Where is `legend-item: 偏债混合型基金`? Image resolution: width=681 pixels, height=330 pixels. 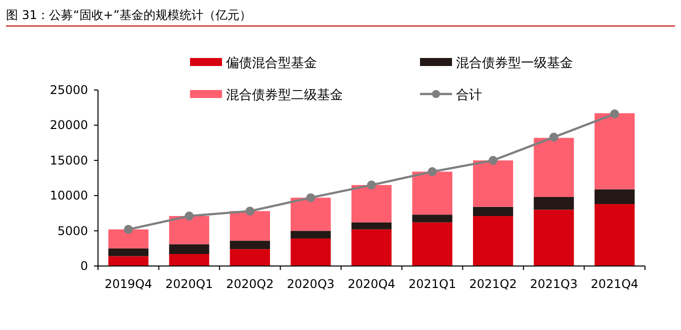 legend-item: 偏债混合型基金 is located at coordinates (253, 63).